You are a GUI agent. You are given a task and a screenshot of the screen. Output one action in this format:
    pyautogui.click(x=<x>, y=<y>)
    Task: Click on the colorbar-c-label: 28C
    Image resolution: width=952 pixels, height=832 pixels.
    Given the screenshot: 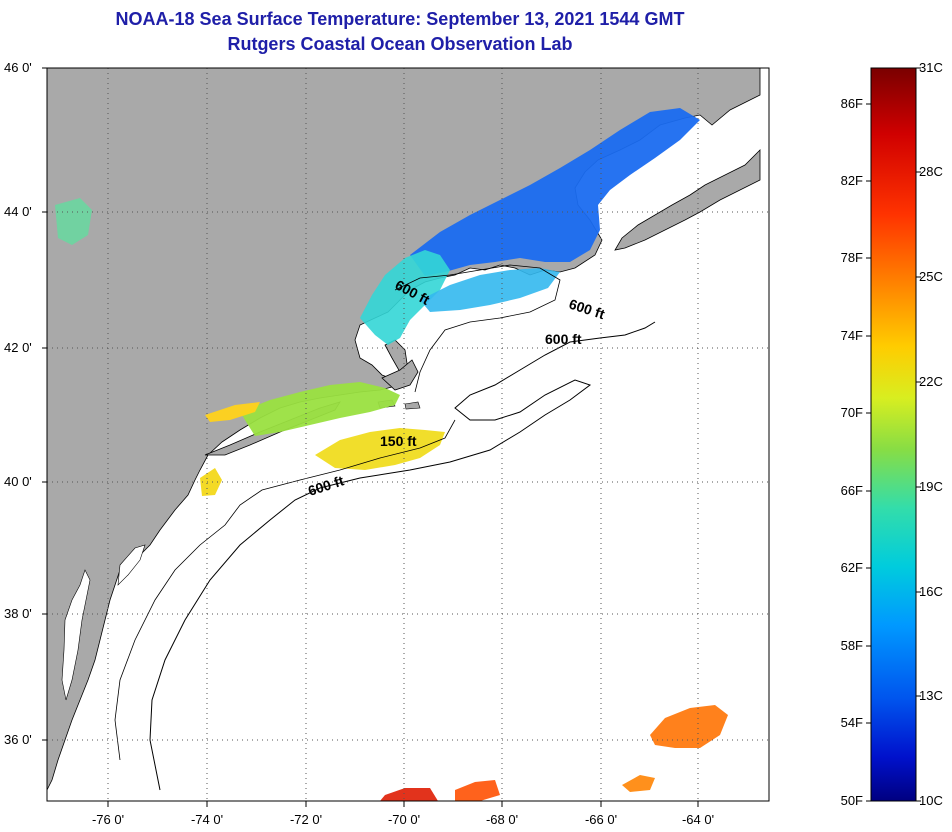 What is the action you would take?
    pyautogui.click(x=931, y=171)
    